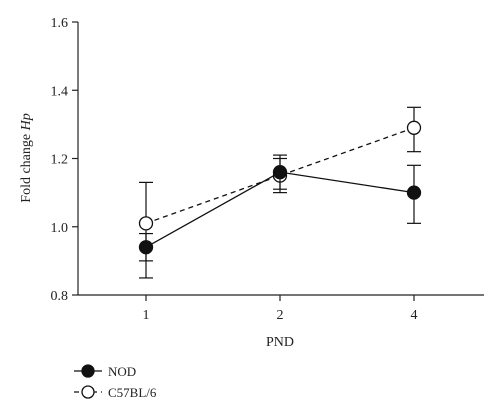  What do you see at coordinates (26, 122) in the screenshot?
I see `y-axis-label-italic: Hp` at bounding box center [26, 122].